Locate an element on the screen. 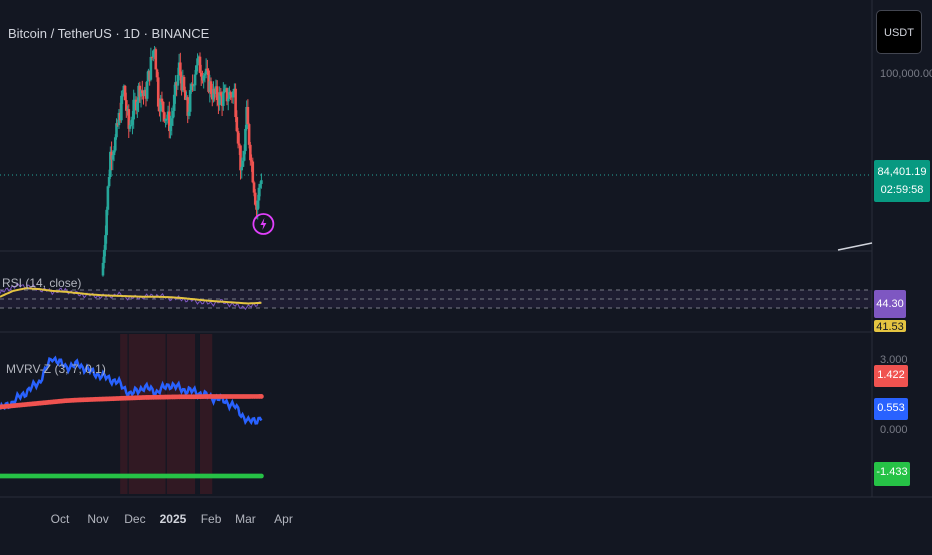 The width and height of the screenshot is (932, 555). time-tick-label: Oct is located at coordinates (60, 519).